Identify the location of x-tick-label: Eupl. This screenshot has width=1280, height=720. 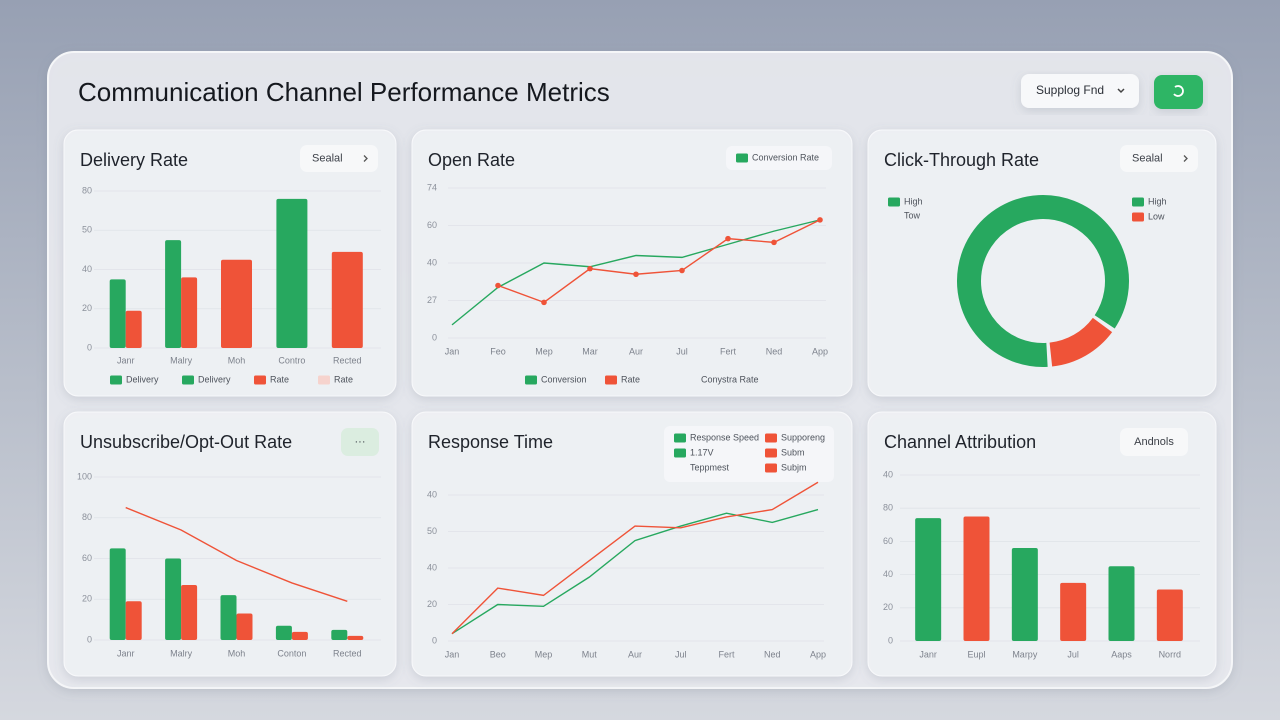
(976, 654).